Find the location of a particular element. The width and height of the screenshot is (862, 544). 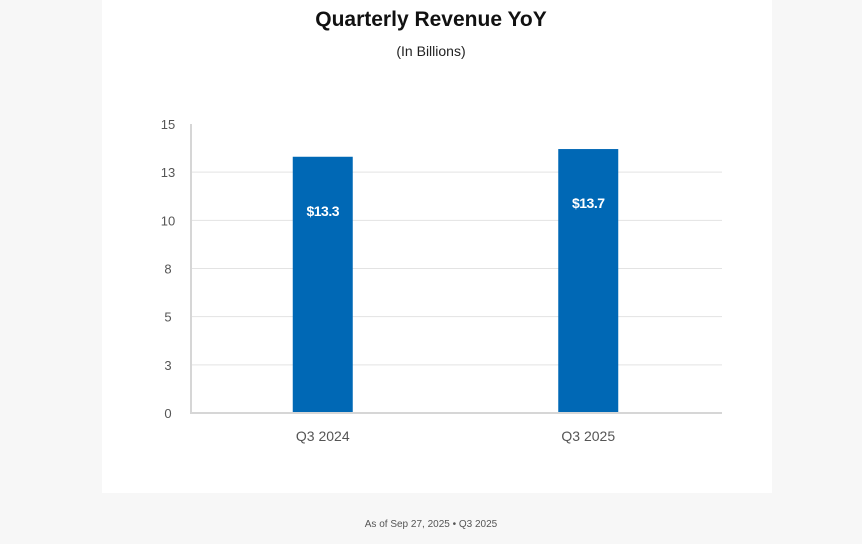

chart-subtitle: (In Billions) is located at coordinates (431, 51).